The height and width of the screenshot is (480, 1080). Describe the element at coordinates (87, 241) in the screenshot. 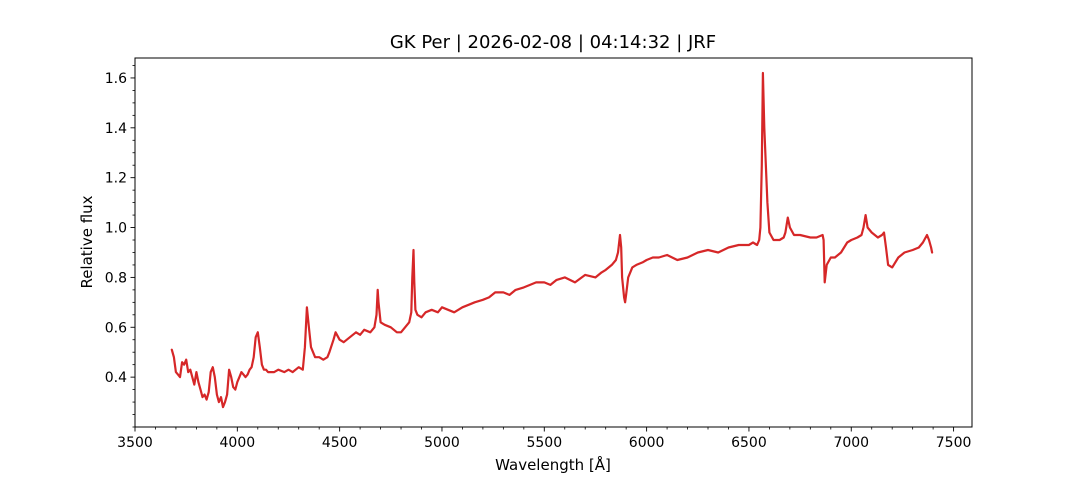

I see `y-axis-label: Relative flux` at that location.